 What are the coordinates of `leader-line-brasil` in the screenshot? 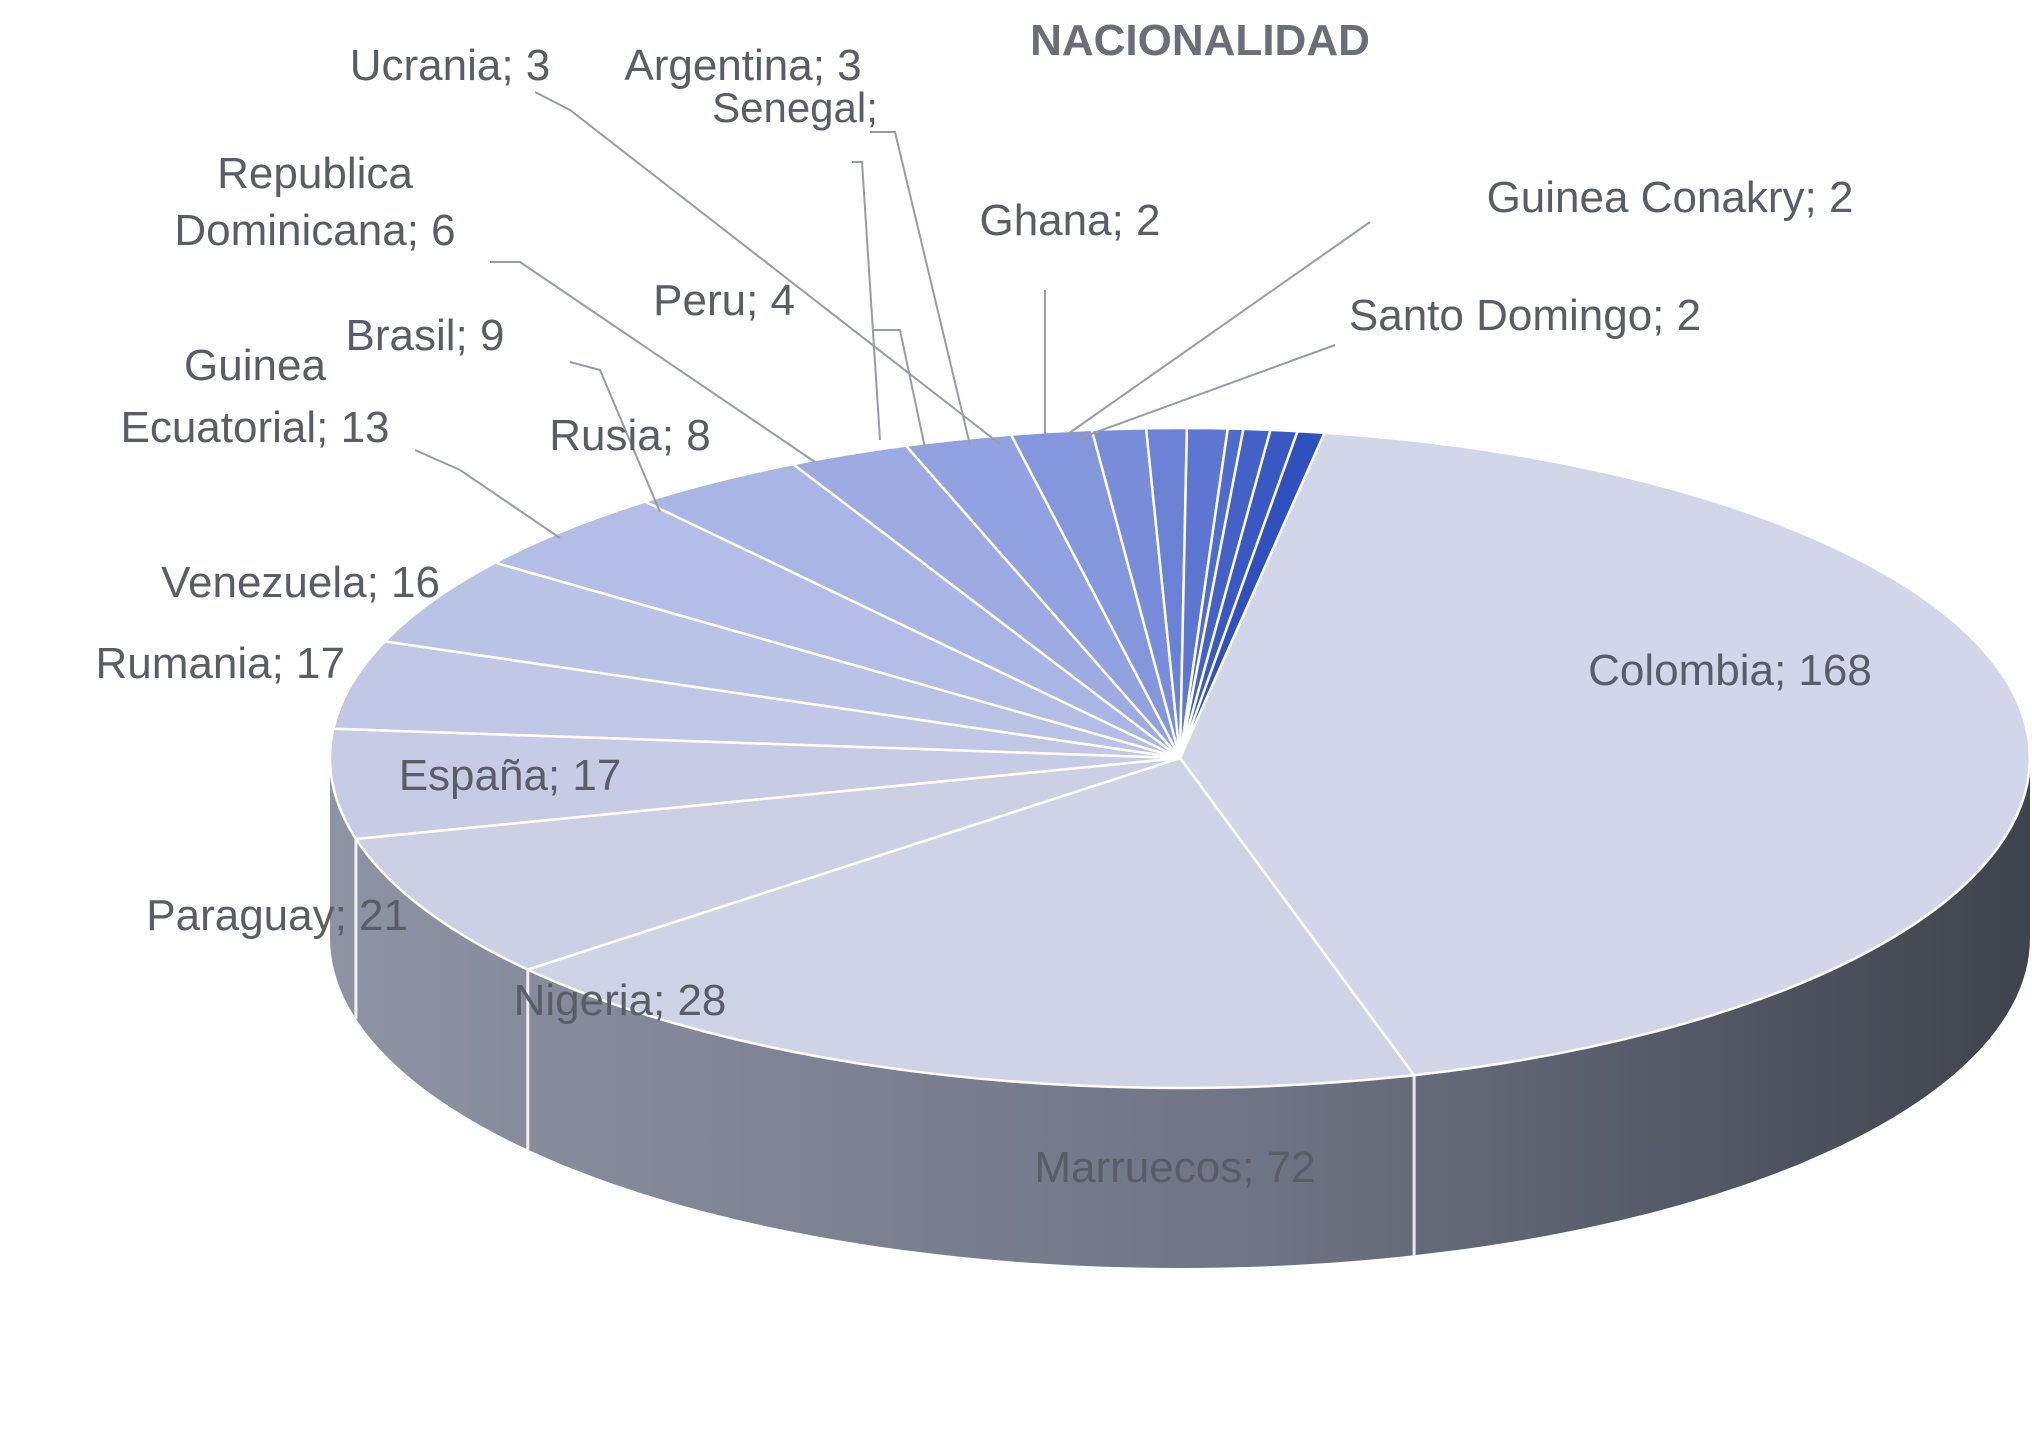 It's located at (615, 437).